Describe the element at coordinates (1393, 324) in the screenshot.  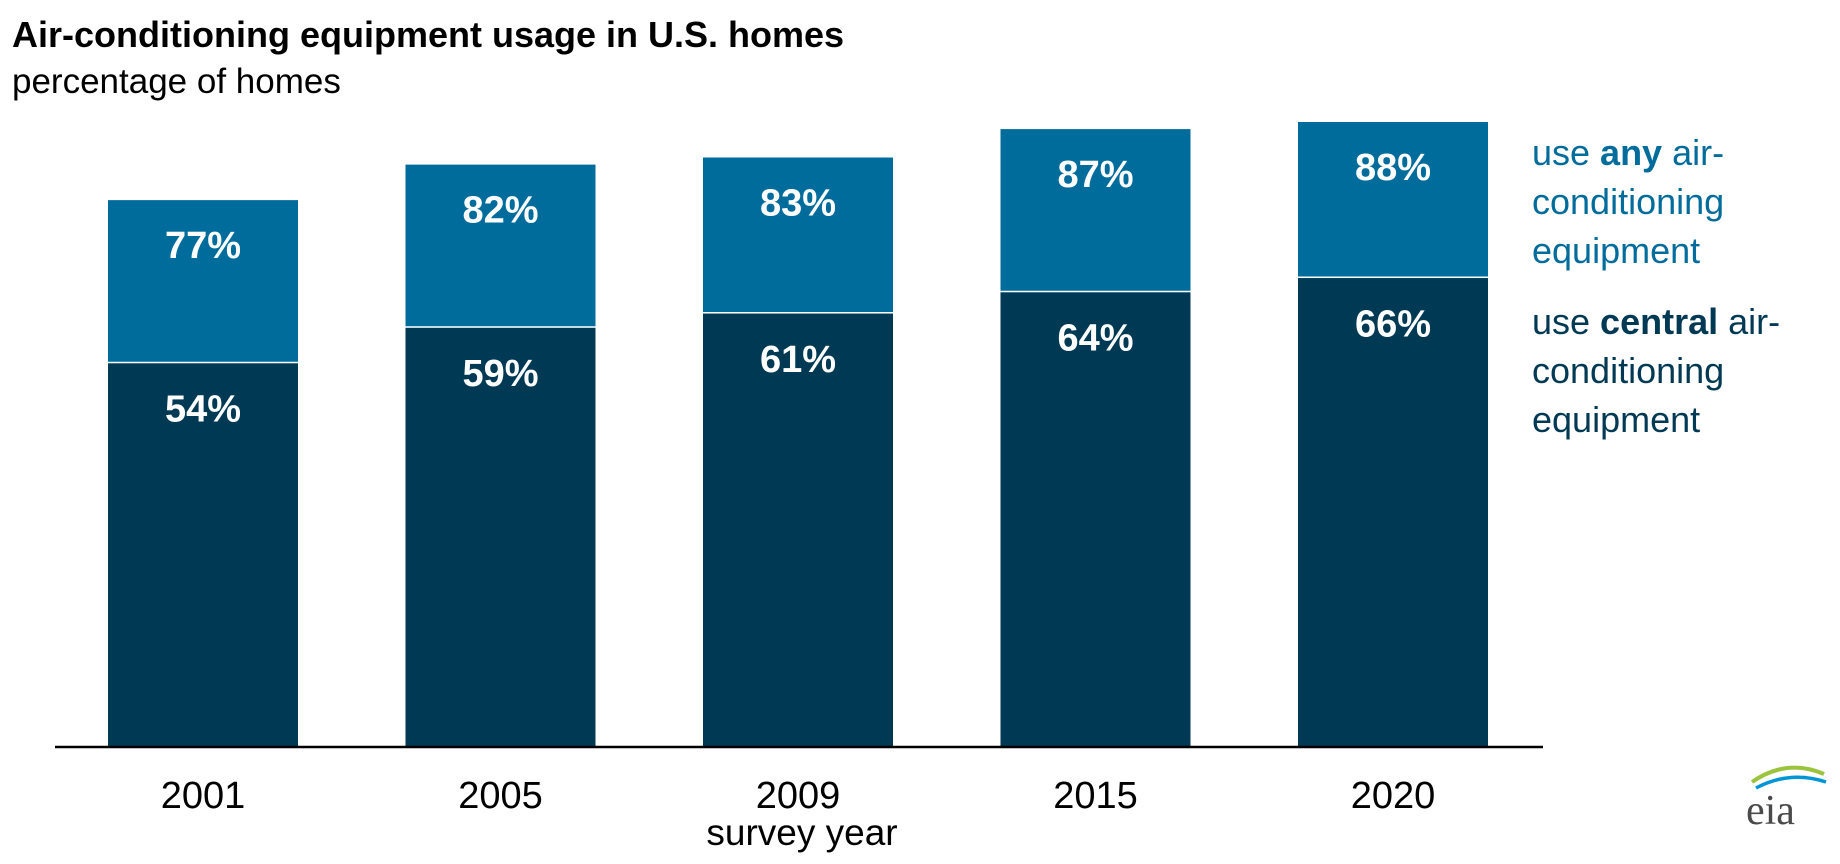
I see `data-label-central-2020: 66%` at that location.